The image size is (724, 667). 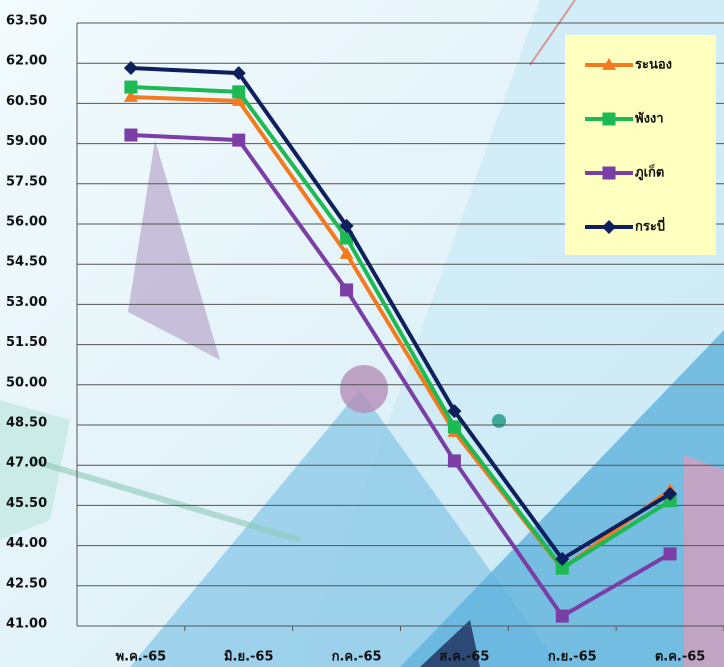 I want to click on legend-label: ระนอง, so click(x=653, y=65).